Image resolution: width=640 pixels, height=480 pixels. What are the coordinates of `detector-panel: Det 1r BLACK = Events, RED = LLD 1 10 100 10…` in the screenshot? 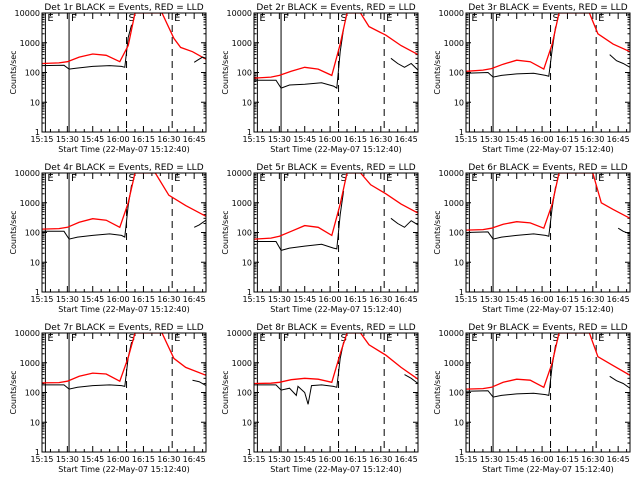 It's located at (108, 78).